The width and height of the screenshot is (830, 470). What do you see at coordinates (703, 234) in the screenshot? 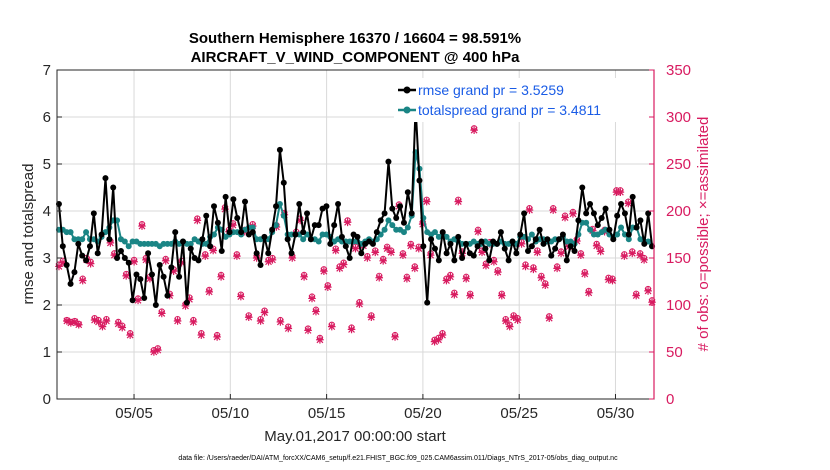
I see `right-axis-label: # of obs: o=possible; ×=assimilated` at bounding box center [703, 234].